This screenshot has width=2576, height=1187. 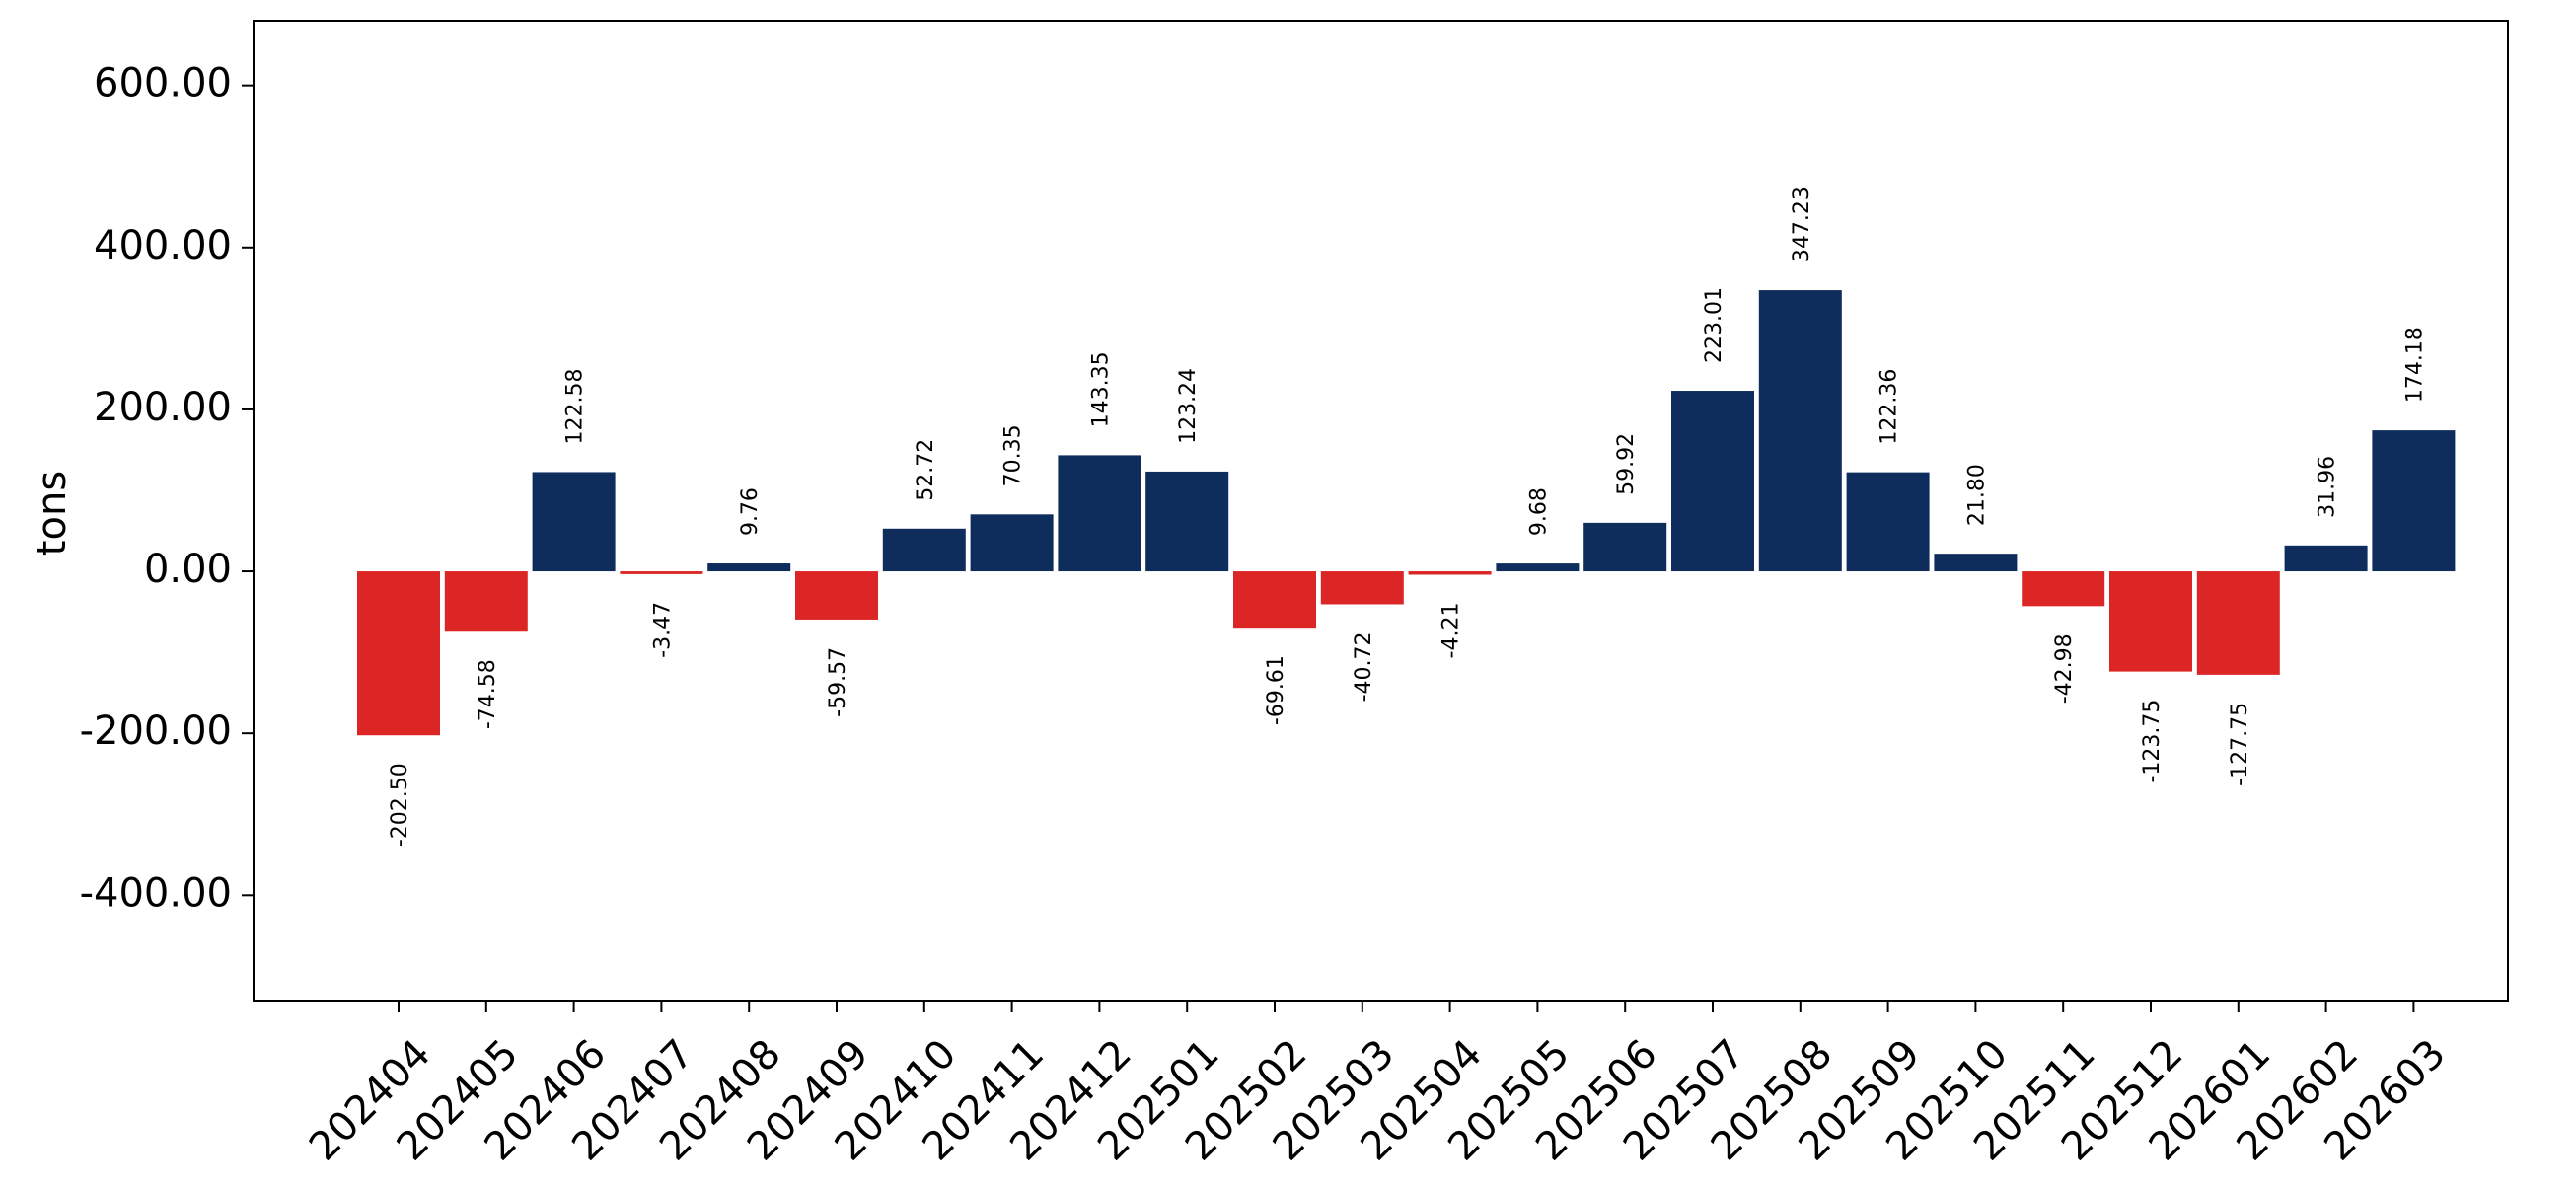 What do you see at coordinates (1276, 690) in the screenshot?
I see `bar-value-label: -69.61` at bounding box center [1276, 690].